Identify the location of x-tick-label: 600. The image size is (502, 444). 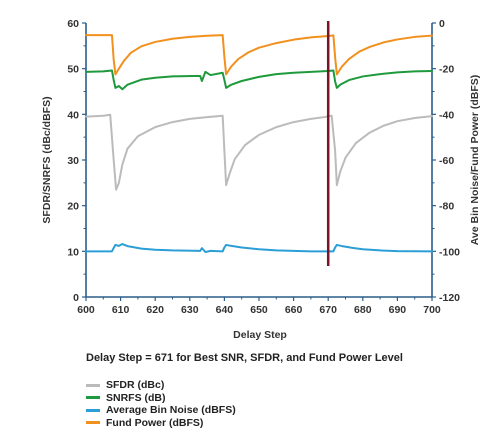
(86, 310).